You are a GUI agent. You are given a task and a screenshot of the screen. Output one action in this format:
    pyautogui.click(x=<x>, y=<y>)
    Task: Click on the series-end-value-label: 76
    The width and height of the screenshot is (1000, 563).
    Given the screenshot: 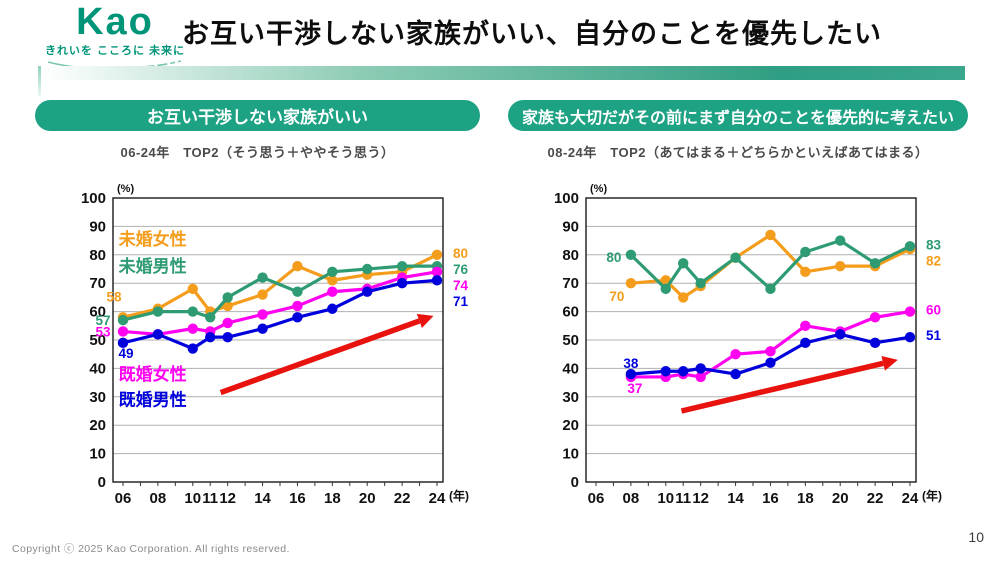 What is the action you would take?
    pyautogui.click(x=461, y=269)
    